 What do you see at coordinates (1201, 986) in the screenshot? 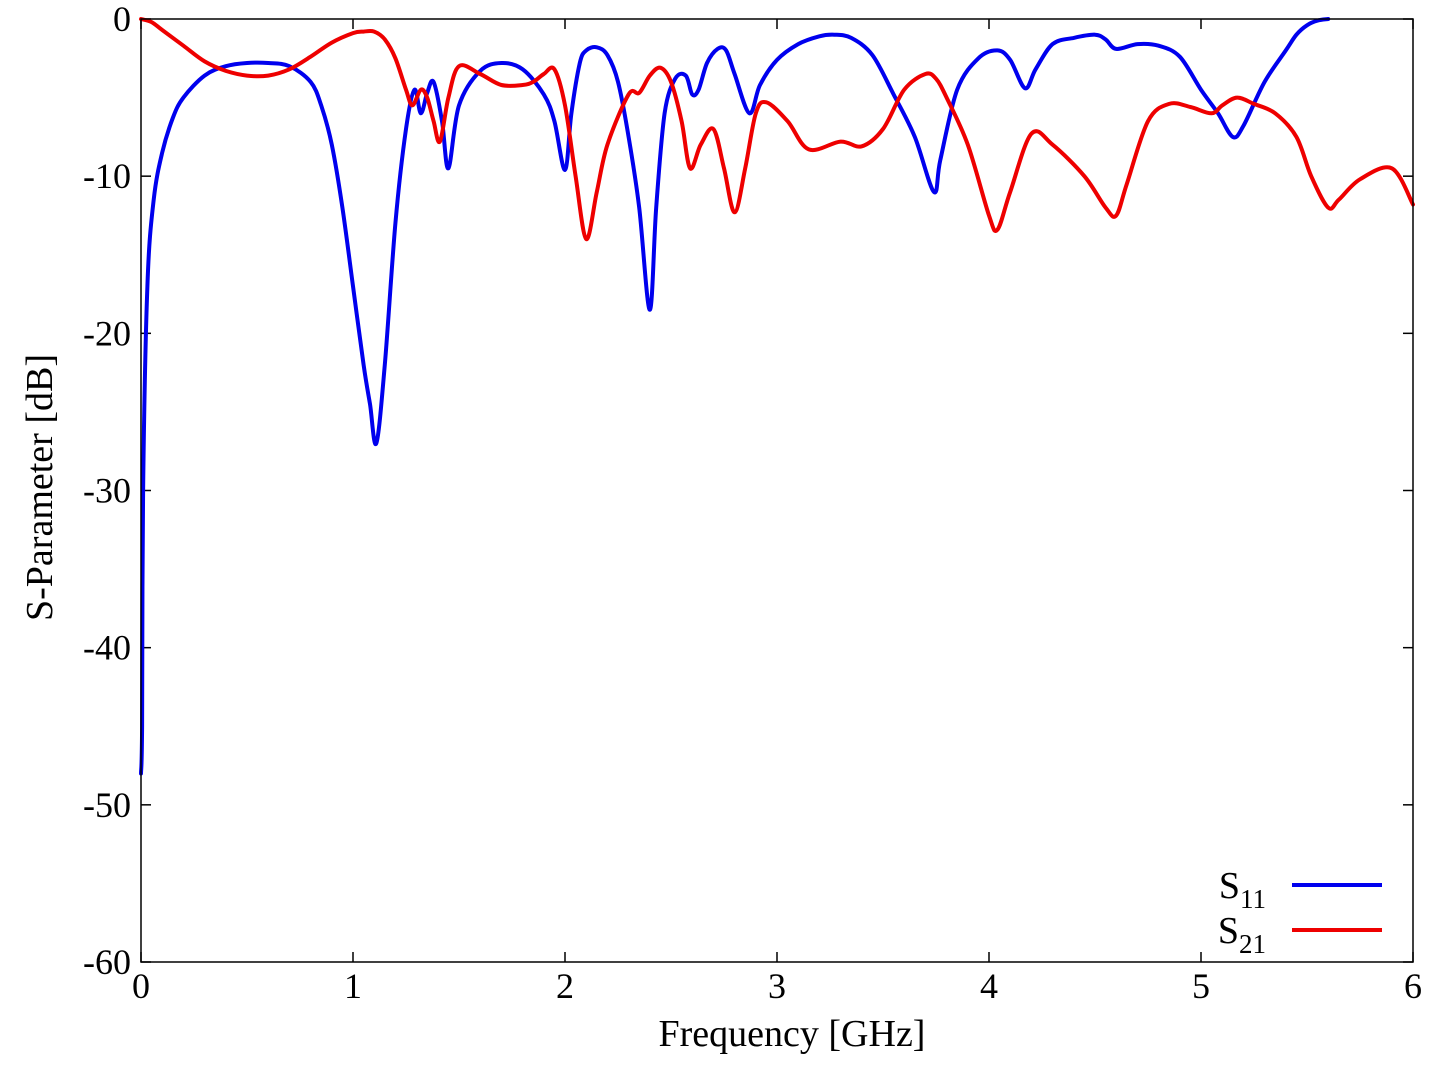
I see `x-tick-label: 5` at bounding box center [1201, 986].